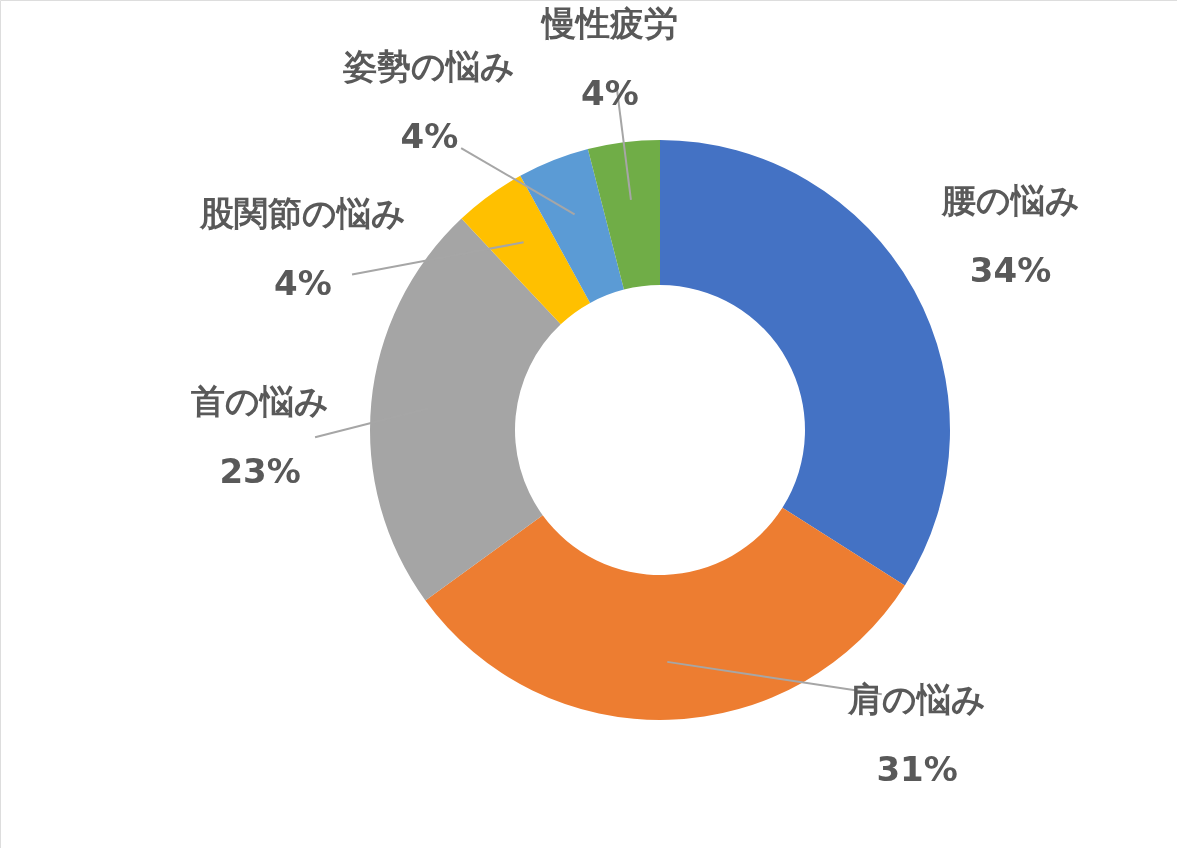 The height and width of the screenshot is (848, 1177). What do you see at coordinates (260, 471) in the screenshot?
I see `data-label: 23%` at bounding box center [260, 471].